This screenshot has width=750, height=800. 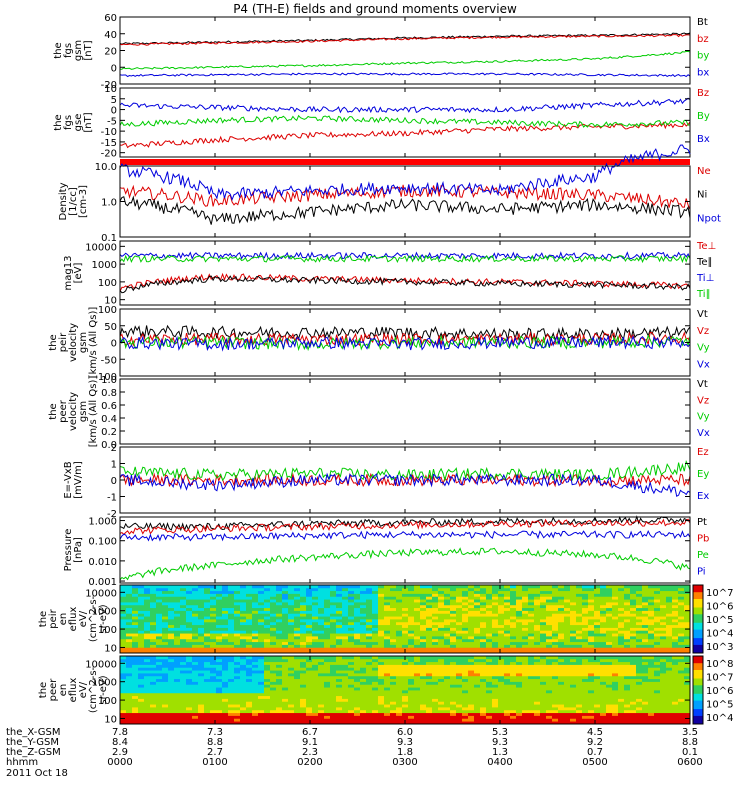 What do you see at coordinates (110, 327) in the screenshot?
I see `ytick-label: 50` at bounding box center [110, 327].